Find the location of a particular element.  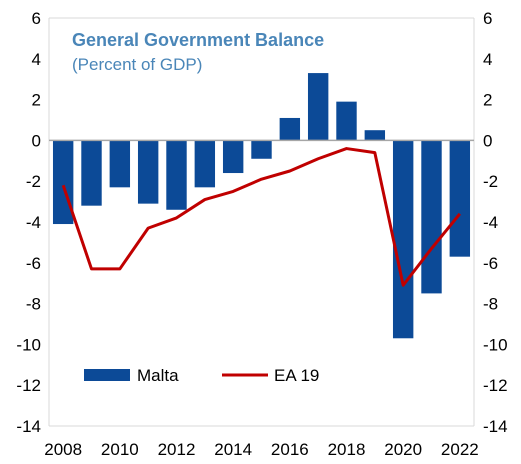

malta-bar-2018 is located at coordinates (346, 121).